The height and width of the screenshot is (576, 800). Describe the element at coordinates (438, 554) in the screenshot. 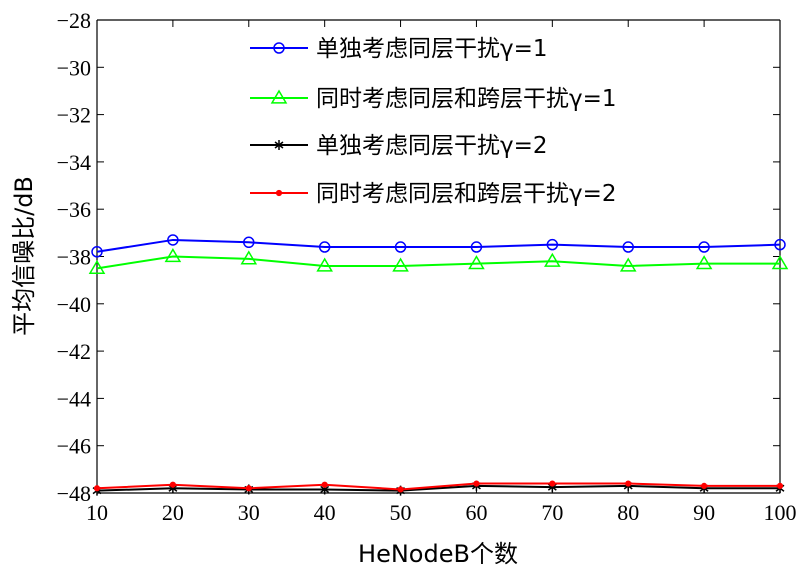

I see `x-axis-label: HeNodeB个数` at that location.